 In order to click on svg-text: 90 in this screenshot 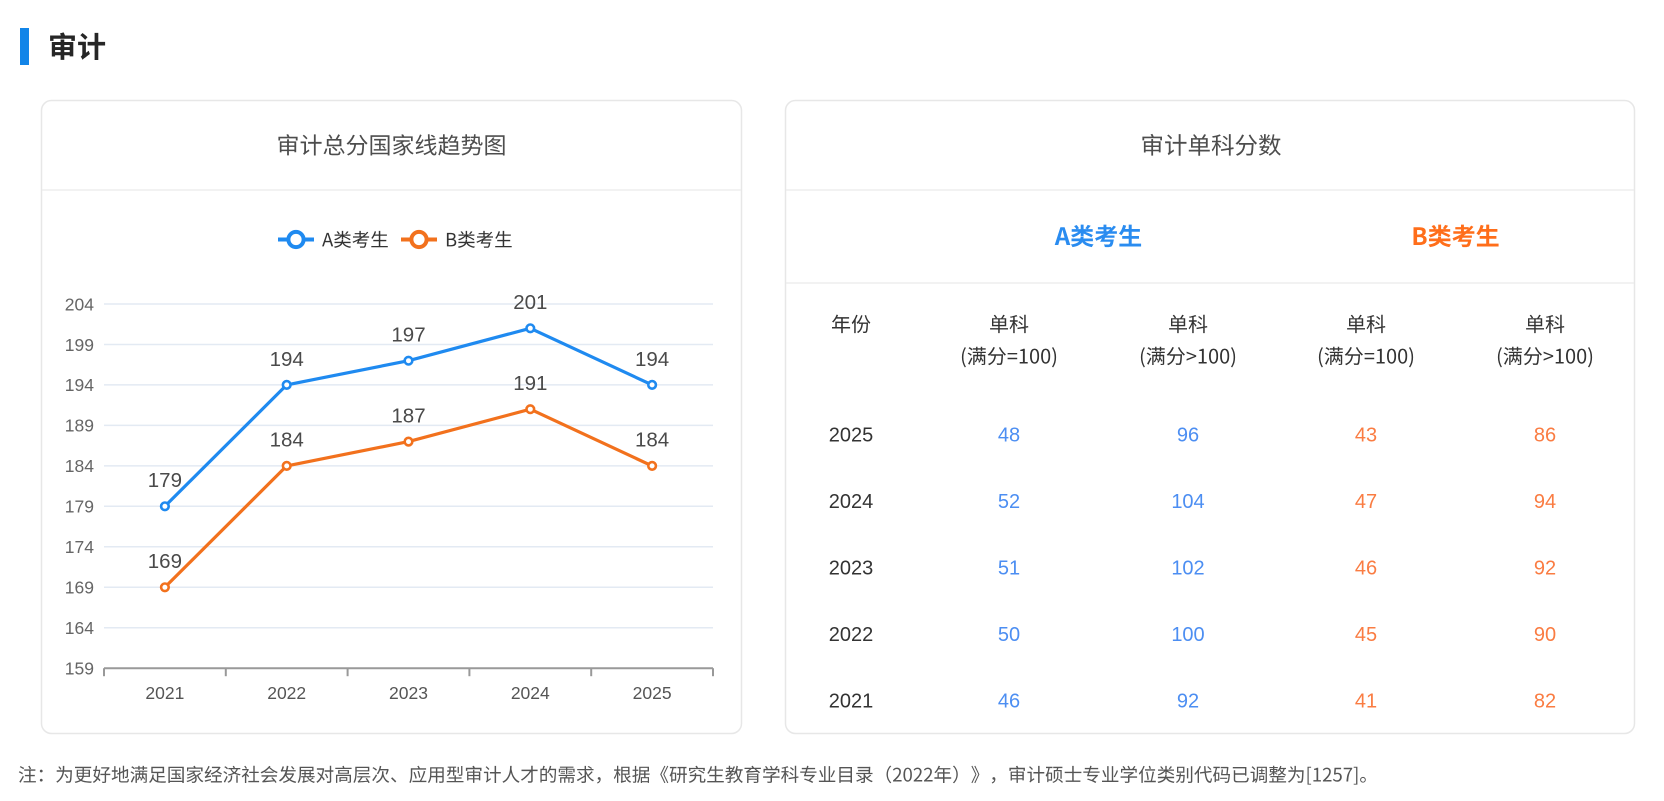, I will do `click(1545, 635)`.